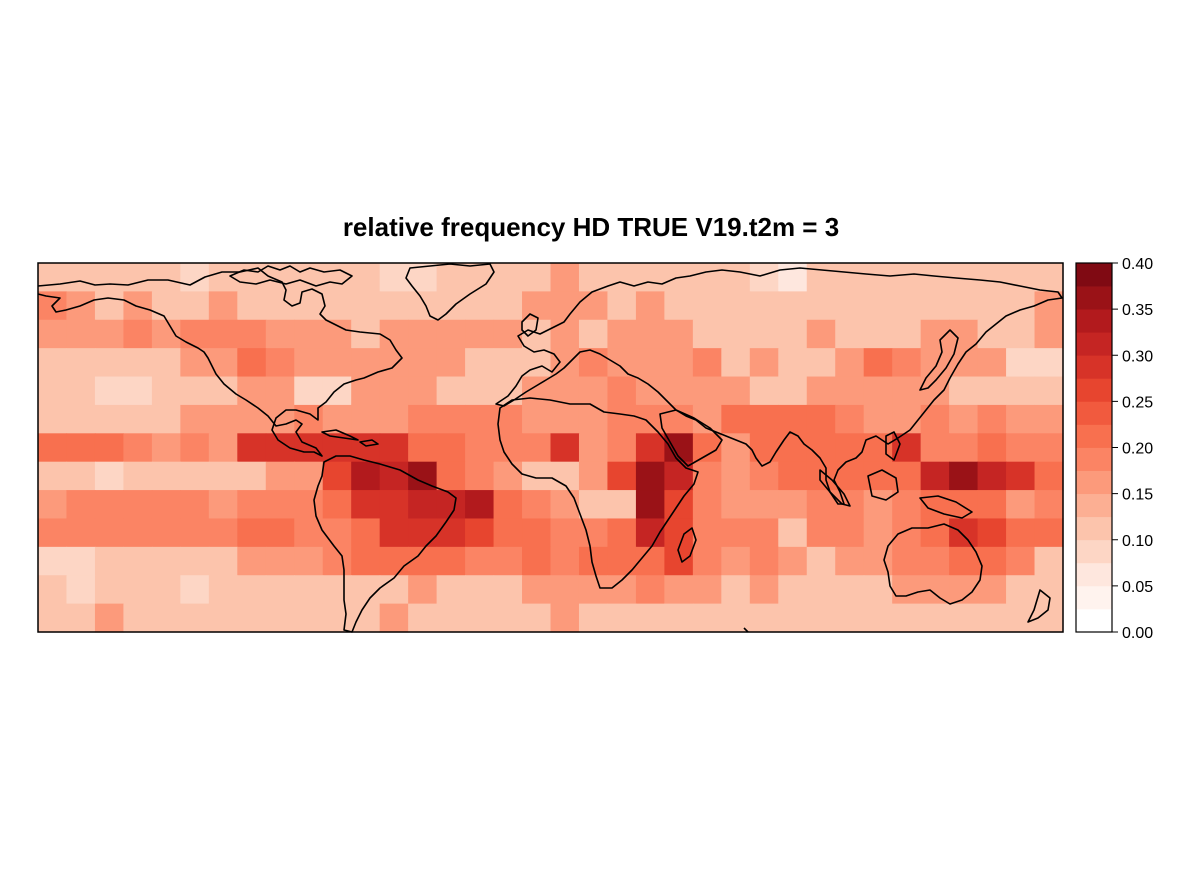 The image size is (1181, 885). I want to click on colorbar-swatch, so click(1094, 620).